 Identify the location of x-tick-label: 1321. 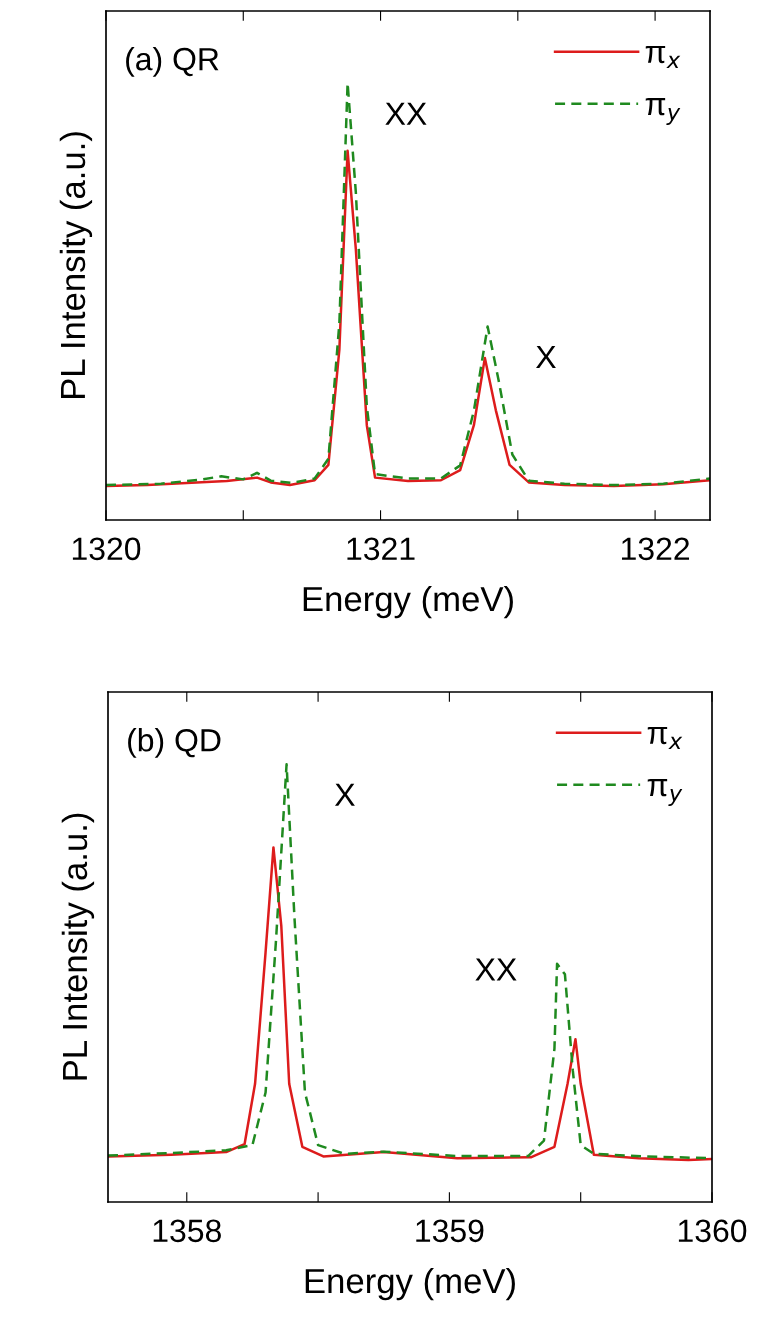
(381, 549).